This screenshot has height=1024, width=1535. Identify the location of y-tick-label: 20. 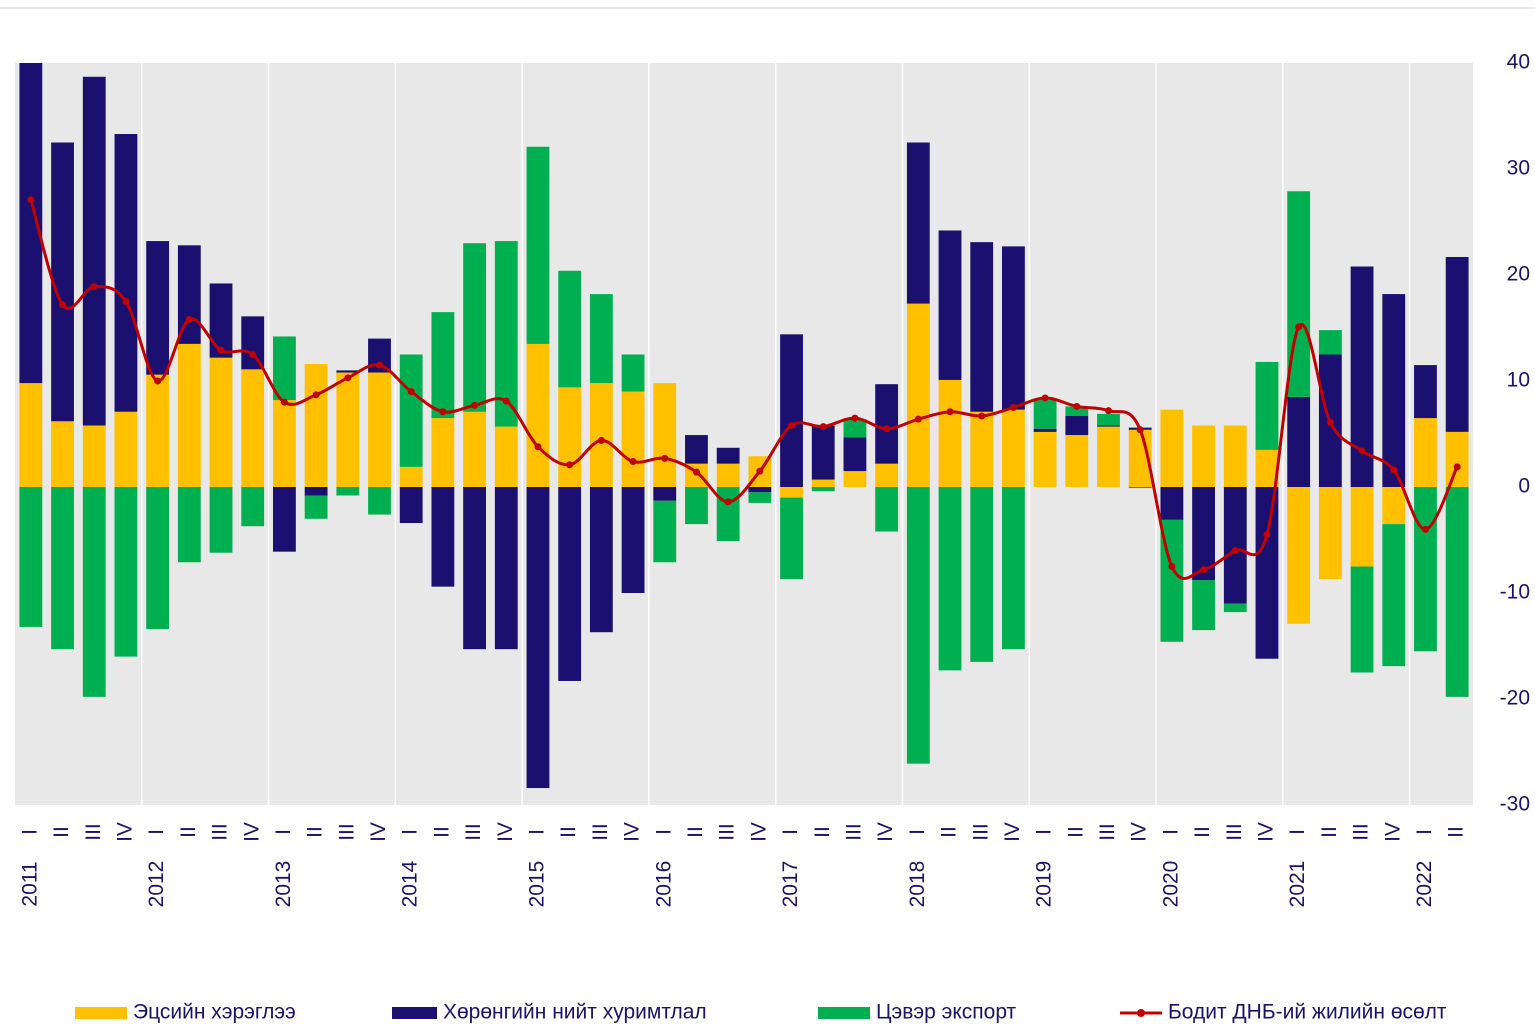
(1518, 274).